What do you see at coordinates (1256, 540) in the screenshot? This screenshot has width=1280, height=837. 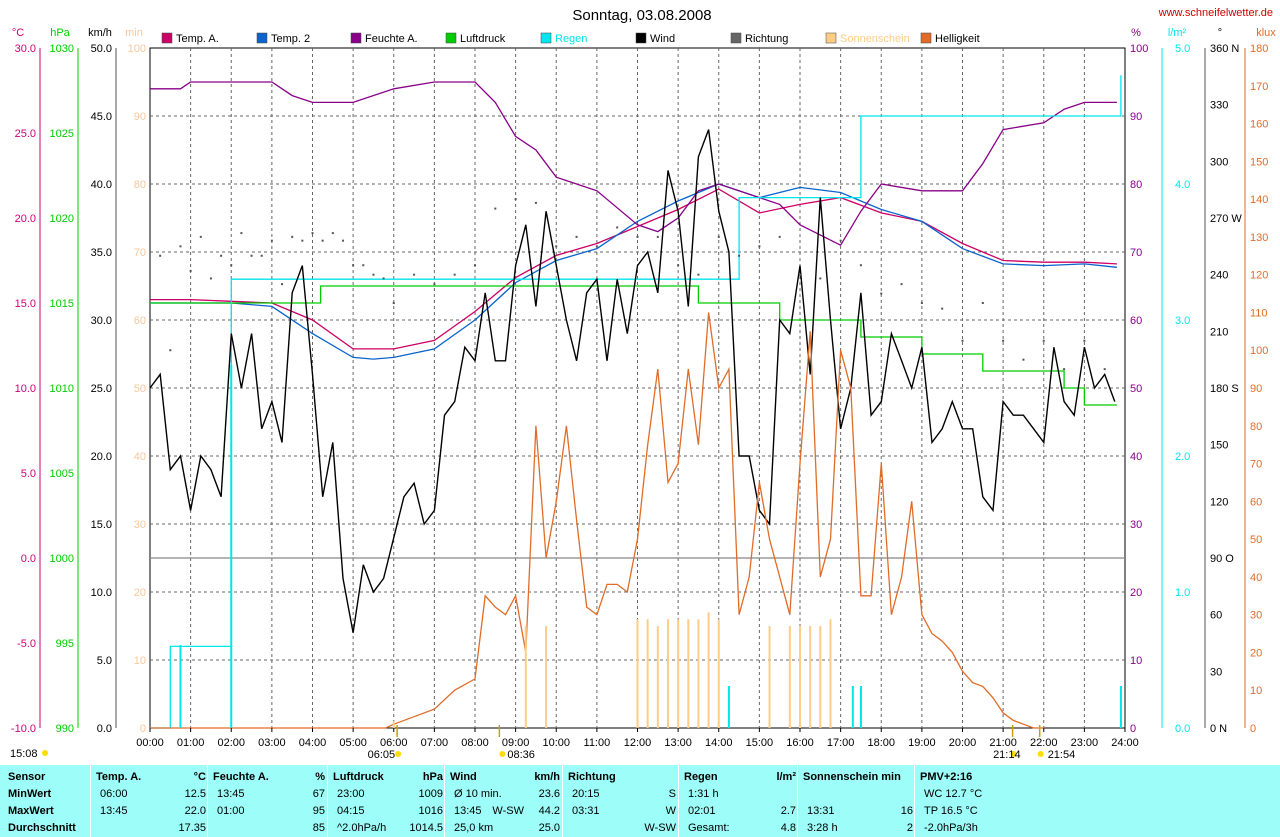 I see `tick-label-lux: 50` at bounding box center [1256, 540].